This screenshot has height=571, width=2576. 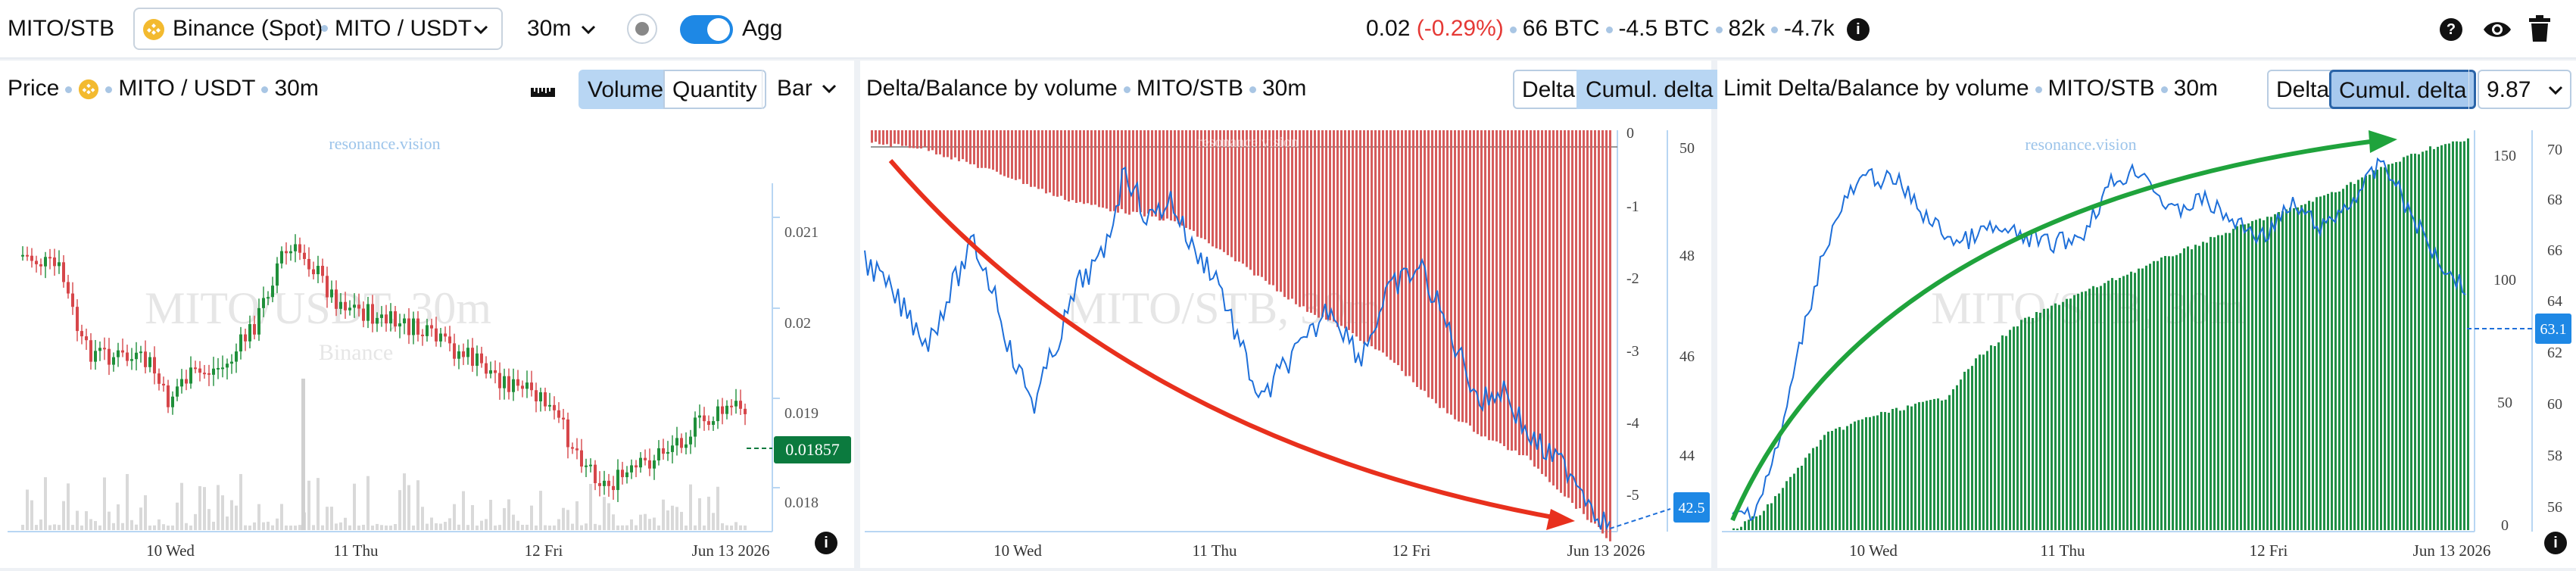 I want to click on agg-label: Agg, so click(x=762, y=28).